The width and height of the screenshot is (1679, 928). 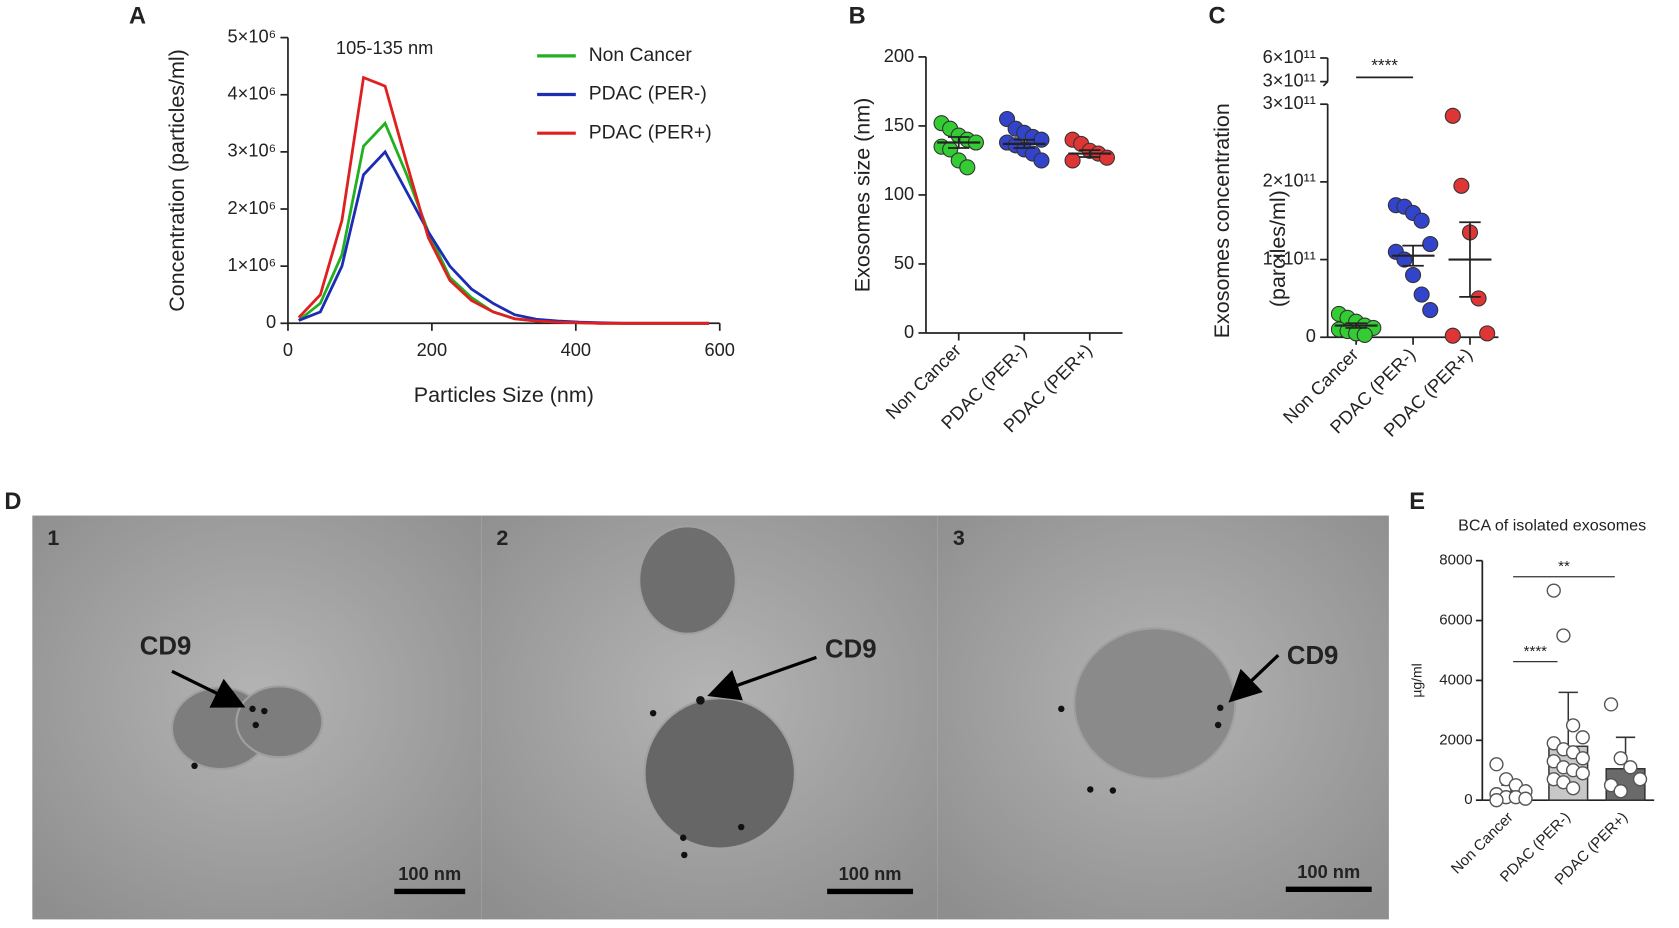 What do you see at coordinates (432, 349) in the screenshot?
I see `x-tick-label: 200` at bounding box center [432, 349].